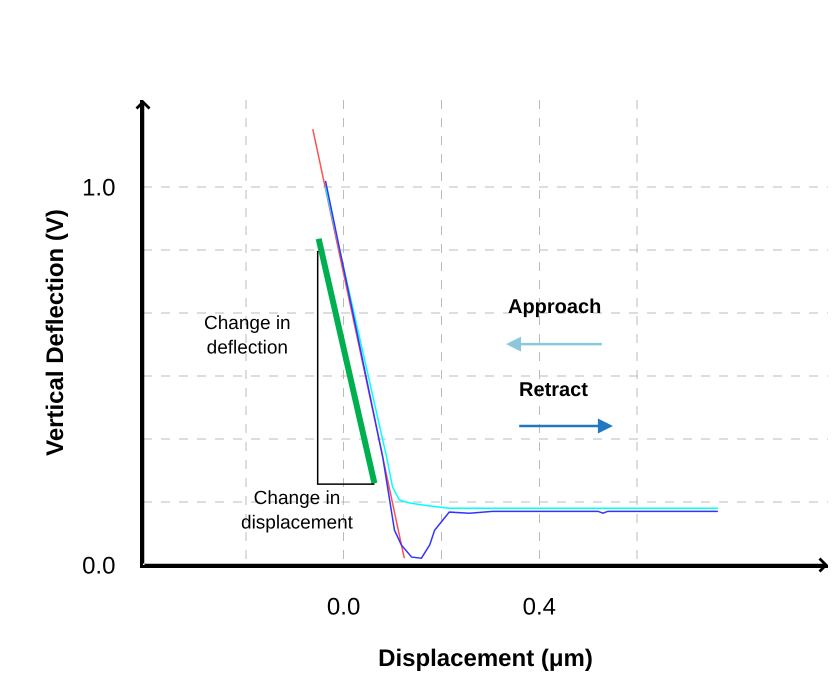 The height and width of the screenshot is (682, 838). I want to click on y-tick-label: 1.0, so click(99, 188).